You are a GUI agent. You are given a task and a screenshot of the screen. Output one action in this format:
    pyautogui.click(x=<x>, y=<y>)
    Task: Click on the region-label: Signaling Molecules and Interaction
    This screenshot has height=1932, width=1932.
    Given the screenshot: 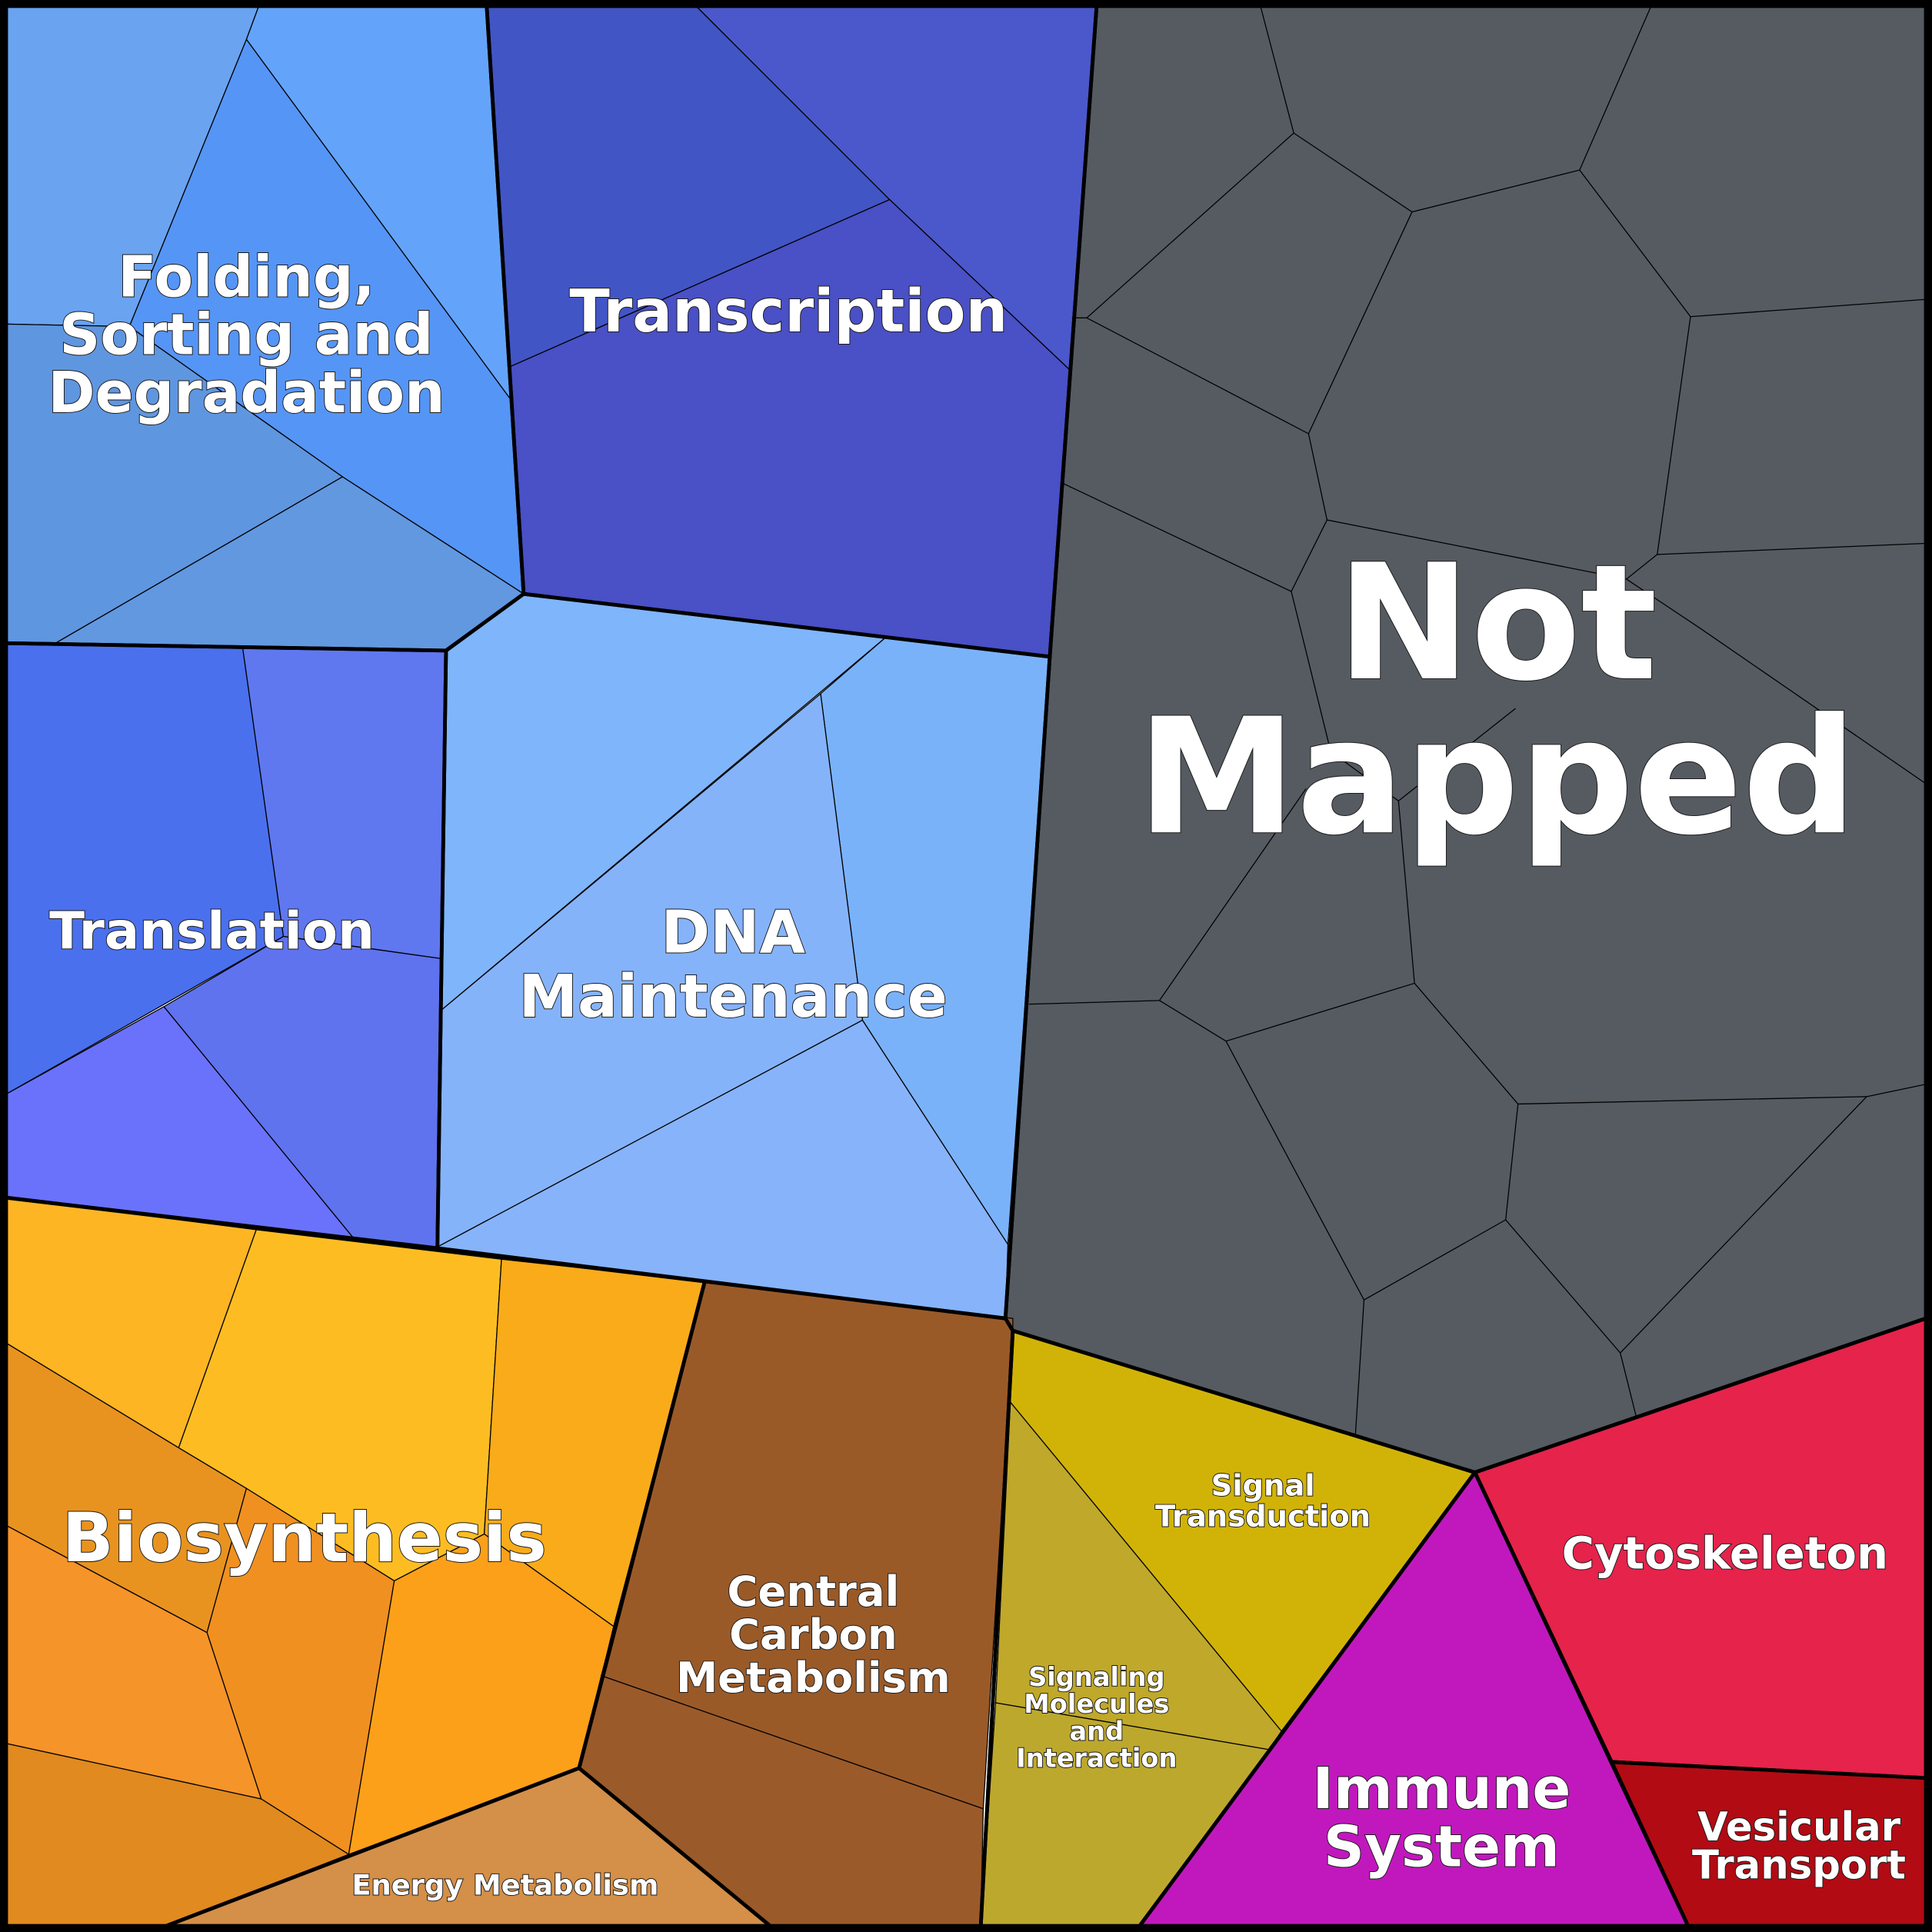 What is the action you would take?
    pyautogui.click(x=1096, y=1717)
    